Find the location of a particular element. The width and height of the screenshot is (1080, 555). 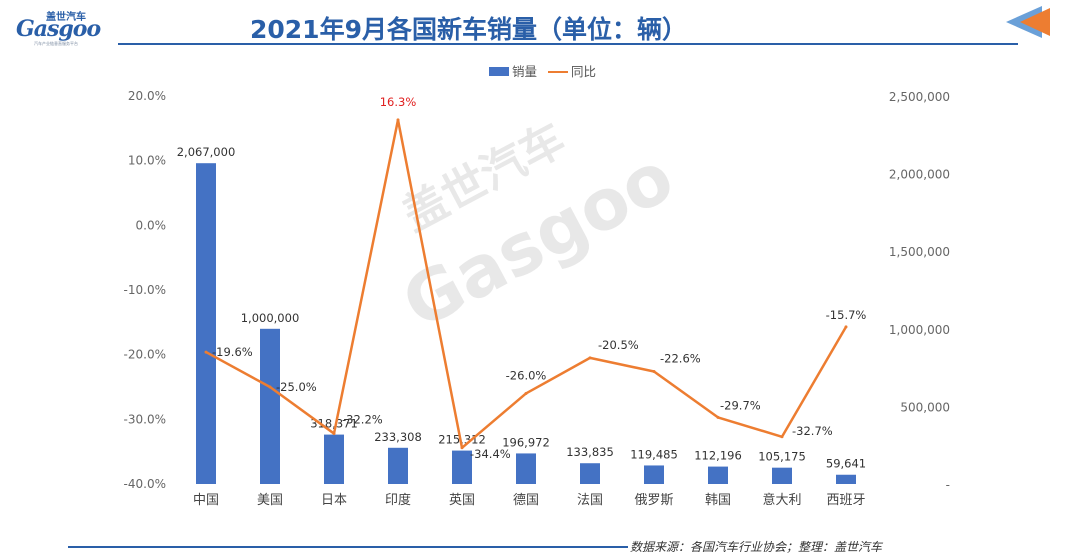

yoy-label: -22.6% is located at coordinates (680, 358).